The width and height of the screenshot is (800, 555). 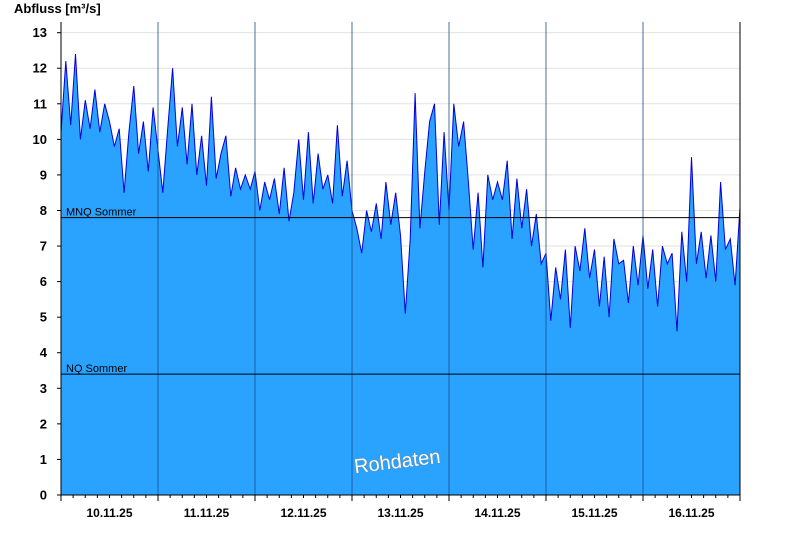 I want to click on y-tick-label: 13, so click(x=40, y=32).